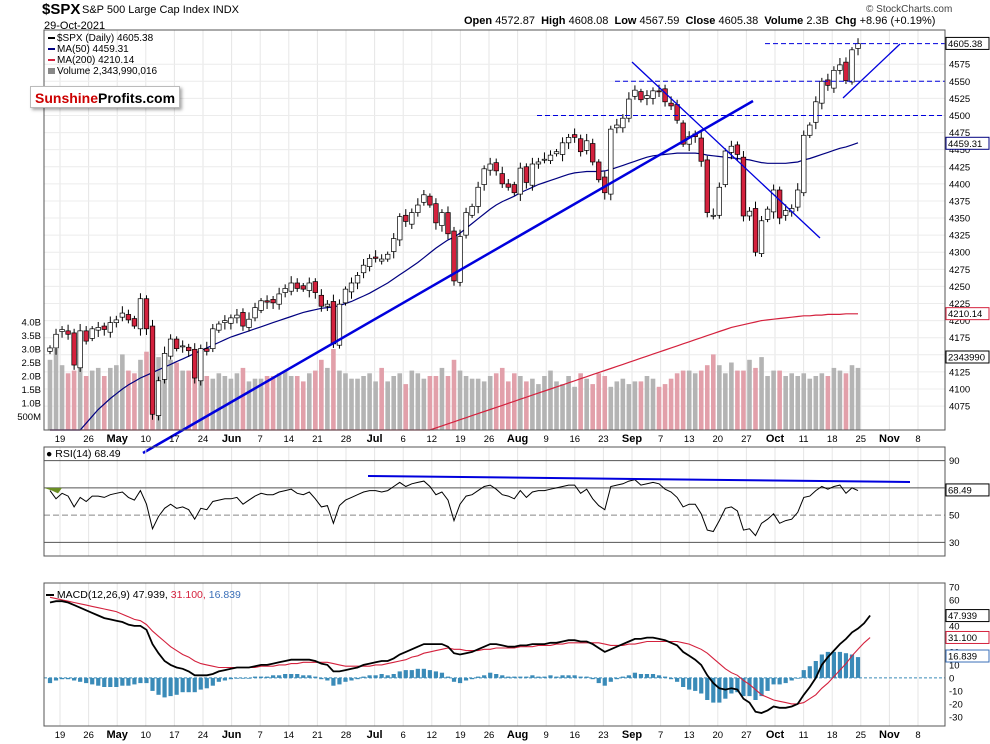 Image resolution: width=990 pixels, height=744 pixels. Describe the element at coordinates (117, 735) in the screenshot. I see `macd-x-label: May` at that location.